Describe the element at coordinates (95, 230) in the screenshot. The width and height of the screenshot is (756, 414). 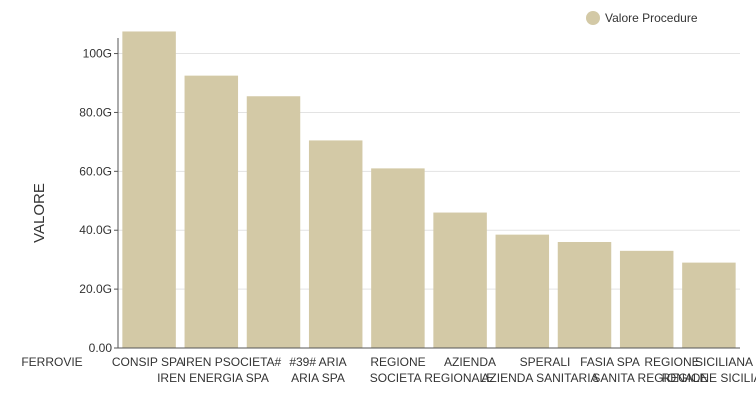
I see `y-tick-label: 40.0G` at that location.